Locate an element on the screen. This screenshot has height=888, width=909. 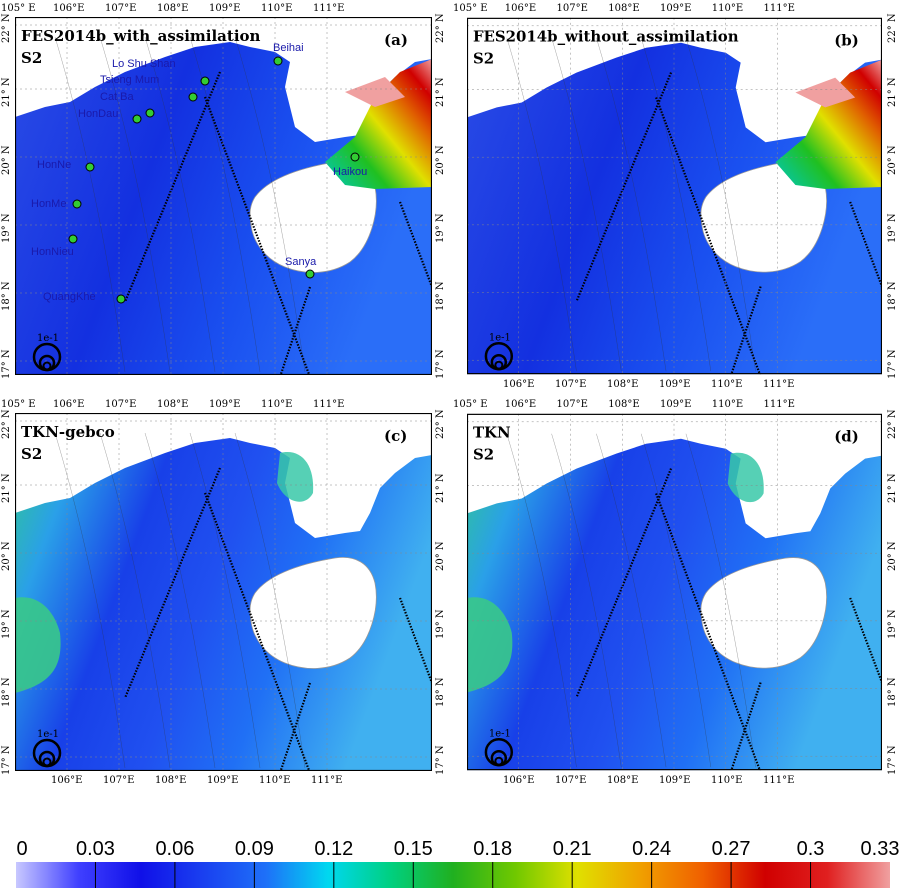
station-label: HonNieu is located at coordinates (52, 252).